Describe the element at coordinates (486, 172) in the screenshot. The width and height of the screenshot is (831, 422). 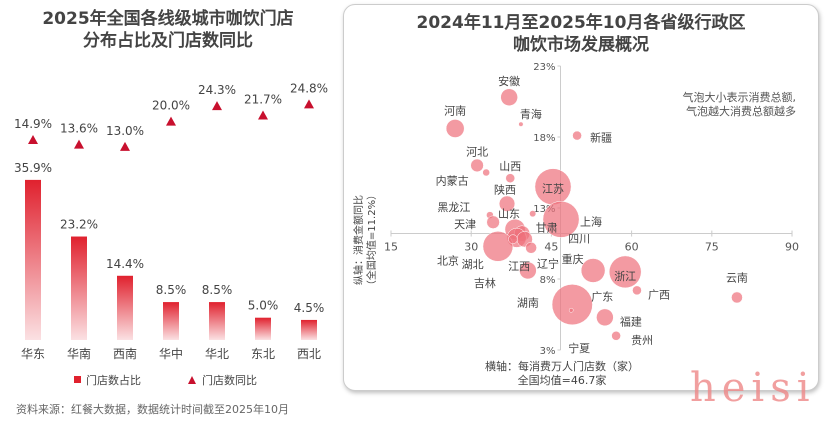
I see `bubble-内蒙古` at that location.